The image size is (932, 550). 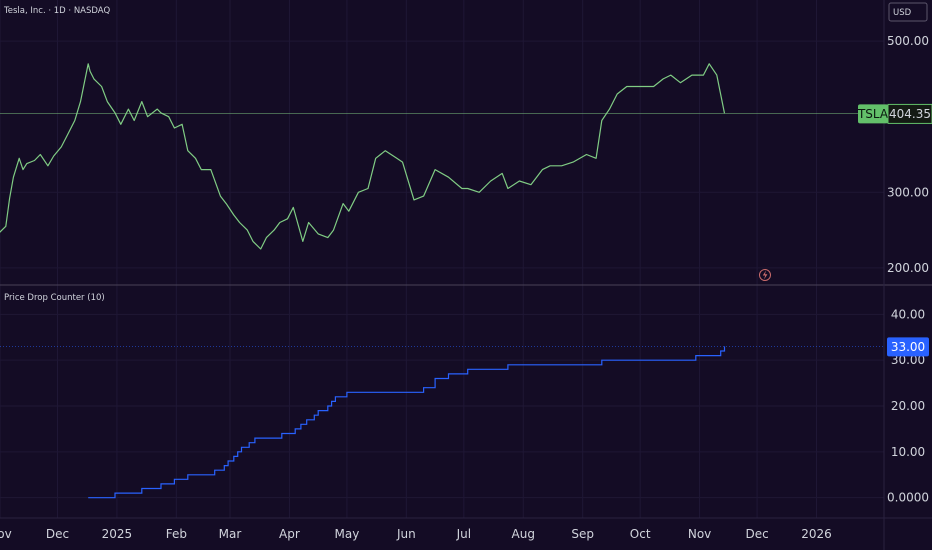 I want to click on last-counter-value: 33.00, so click(x=908, y=347).